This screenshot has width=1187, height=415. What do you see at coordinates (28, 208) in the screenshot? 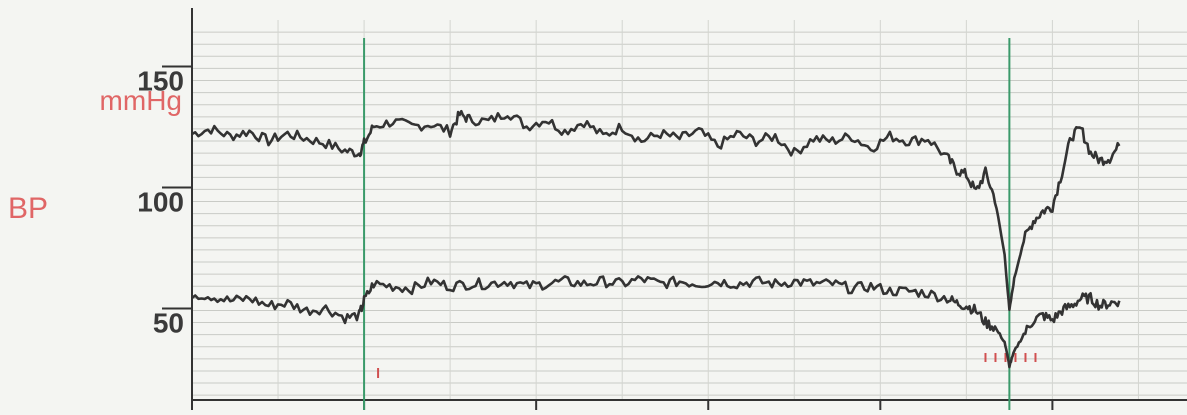
I see `y-axis-label: BP` at bounding box center [28, 208].